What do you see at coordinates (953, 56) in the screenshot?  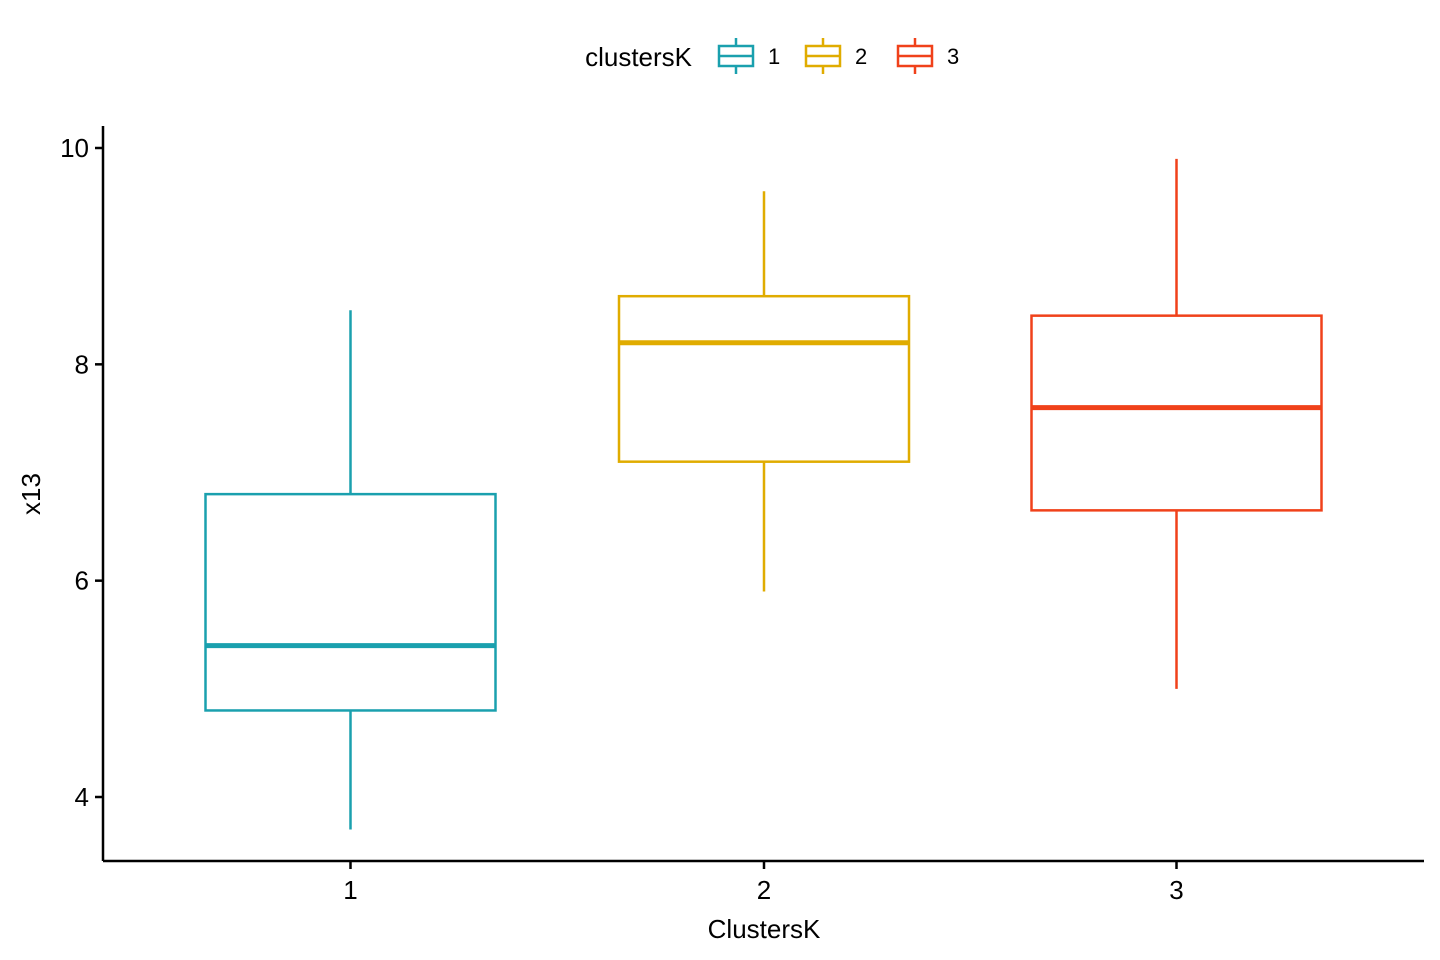 I see `legend-label: 3` at bounding box center [953, 56].